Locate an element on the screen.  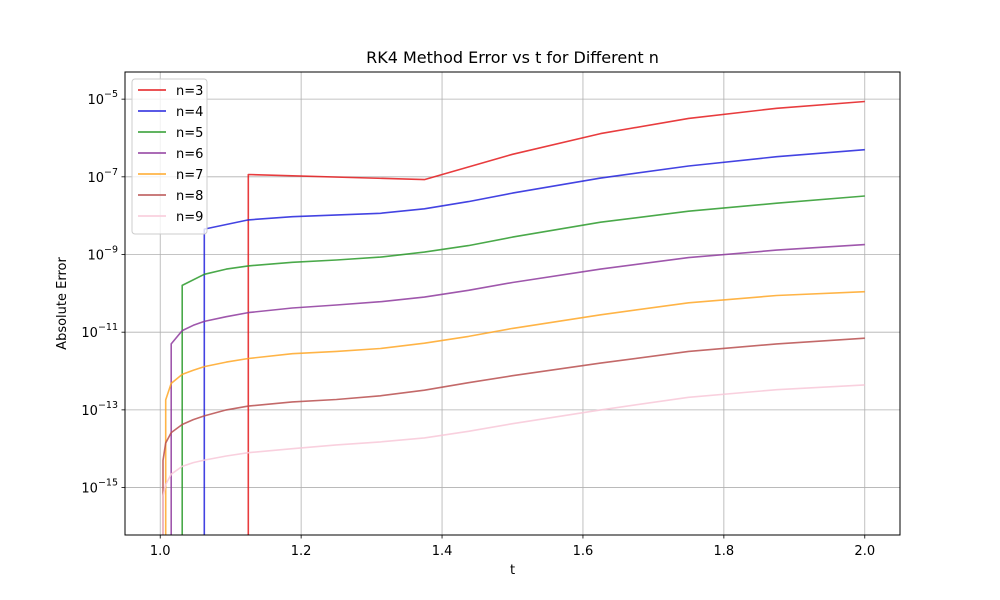
legend-label: n=5 is located at coordinates (189, 133).